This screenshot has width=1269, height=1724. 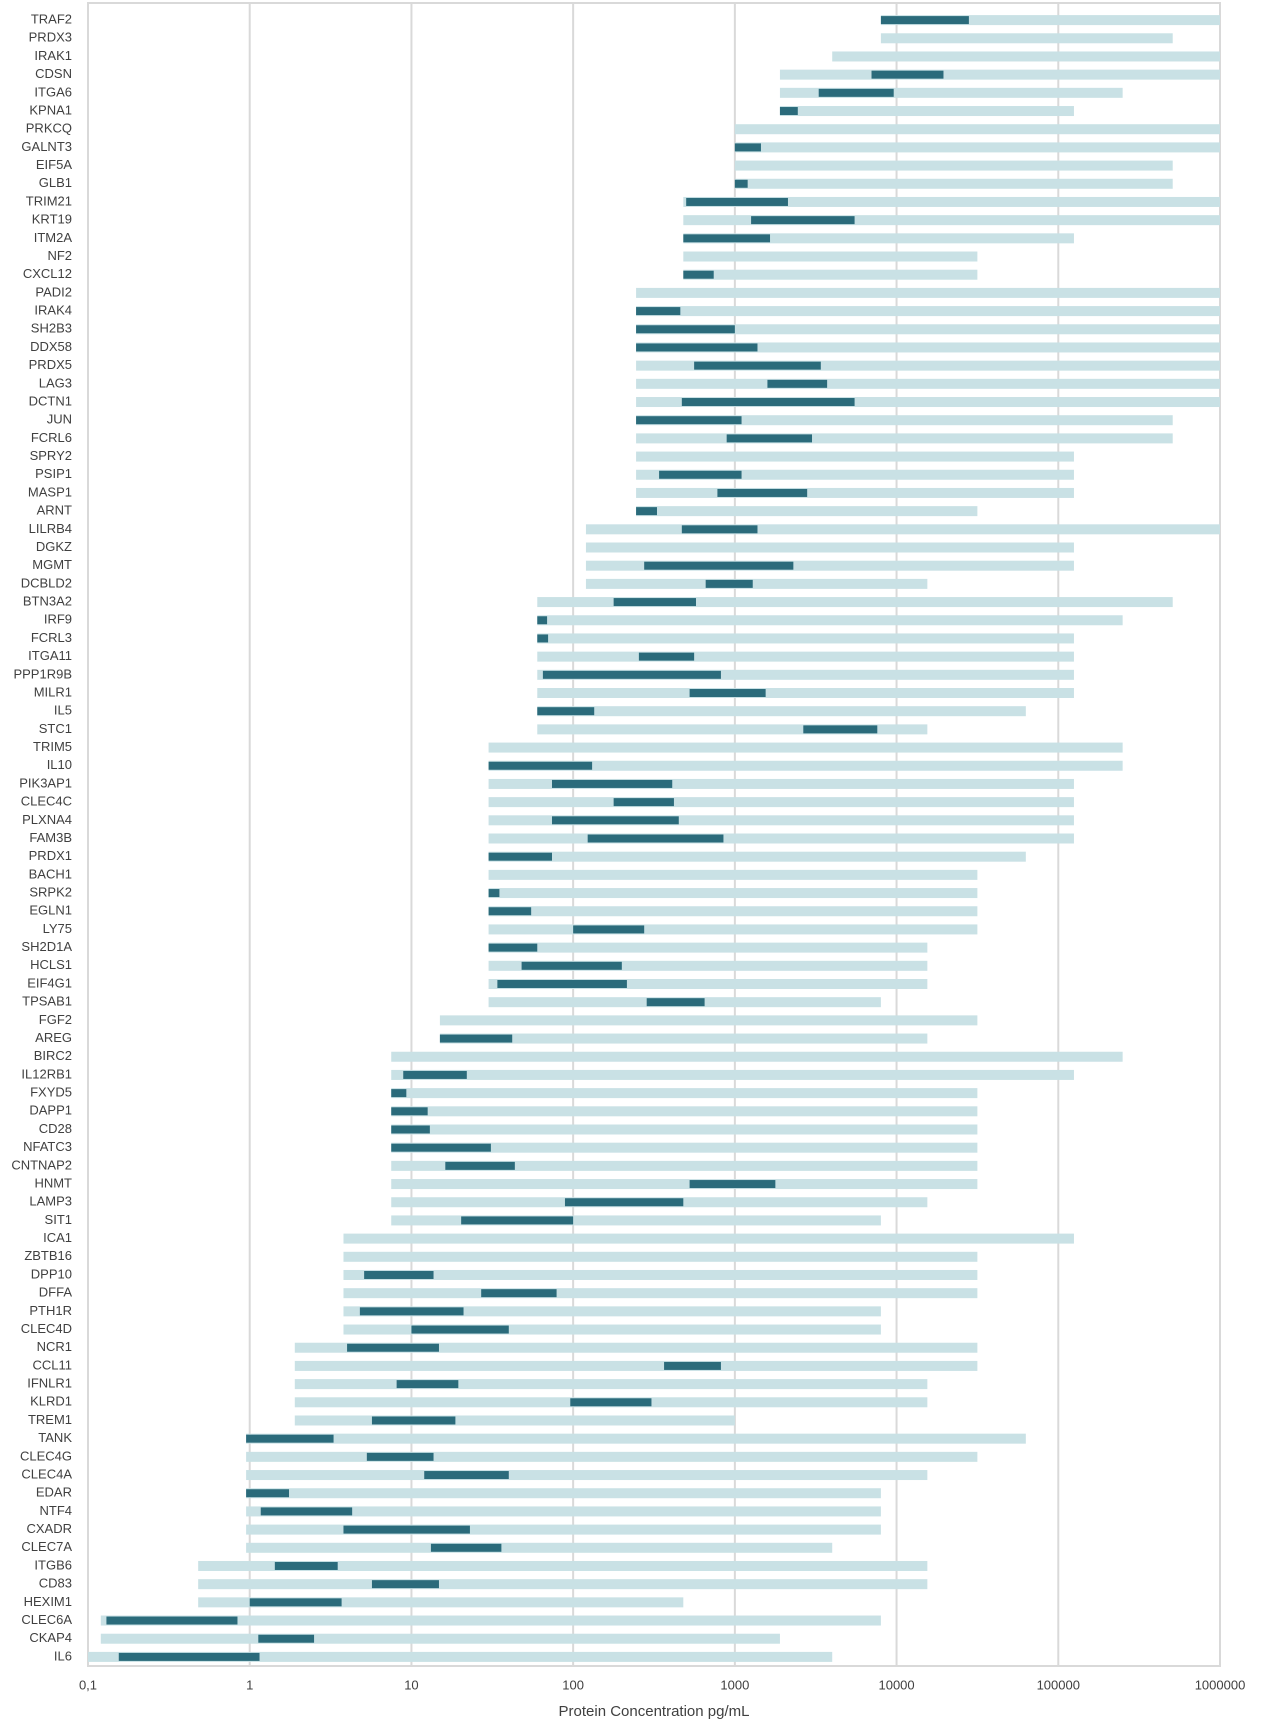 What do you see at coordinates (47, 819) in the screenshot?
I see `y-tick-label: PLXNA4` at bounding box center [47, 819].